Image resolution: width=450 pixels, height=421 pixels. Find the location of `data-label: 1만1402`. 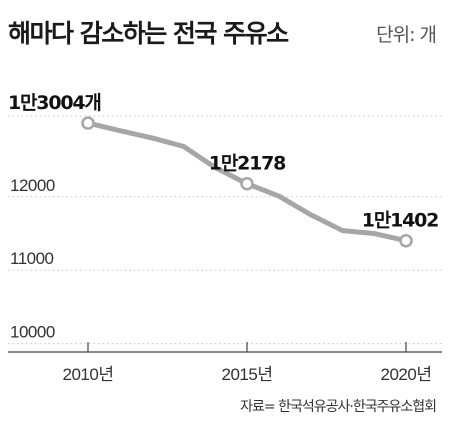

data-label: 1만1402 is located at coordinates (400, 221).